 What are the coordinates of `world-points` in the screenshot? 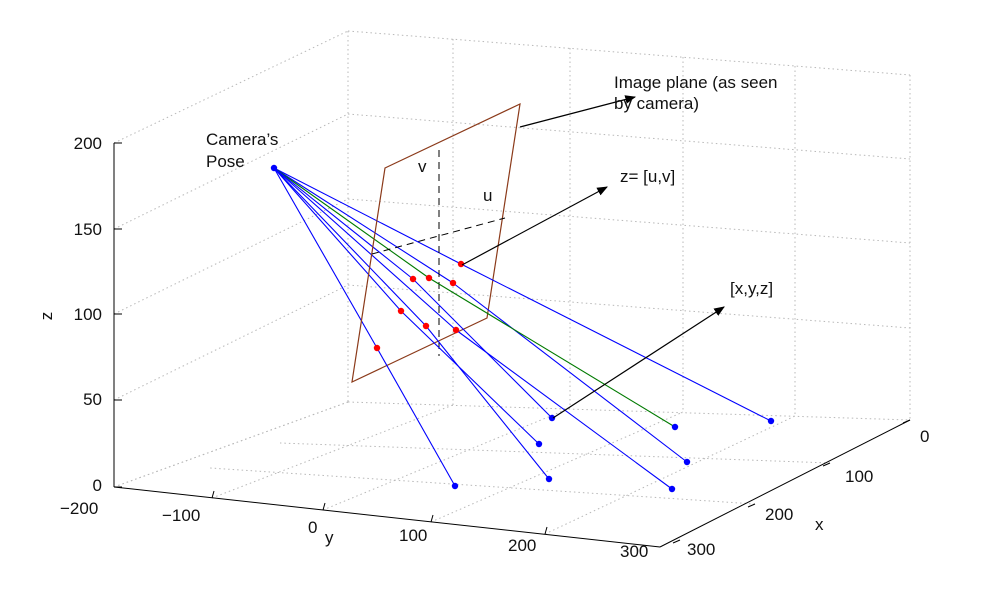 It's located at (613, 453).